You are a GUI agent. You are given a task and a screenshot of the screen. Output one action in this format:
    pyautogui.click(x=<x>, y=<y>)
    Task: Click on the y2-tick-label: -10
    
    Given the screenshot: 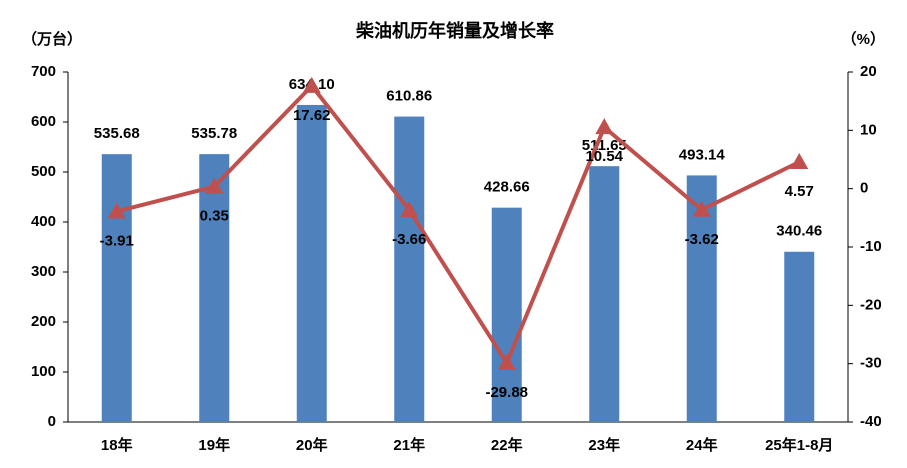 What is the action you would take?
    pyautogui.click(x=871, y=246)
    